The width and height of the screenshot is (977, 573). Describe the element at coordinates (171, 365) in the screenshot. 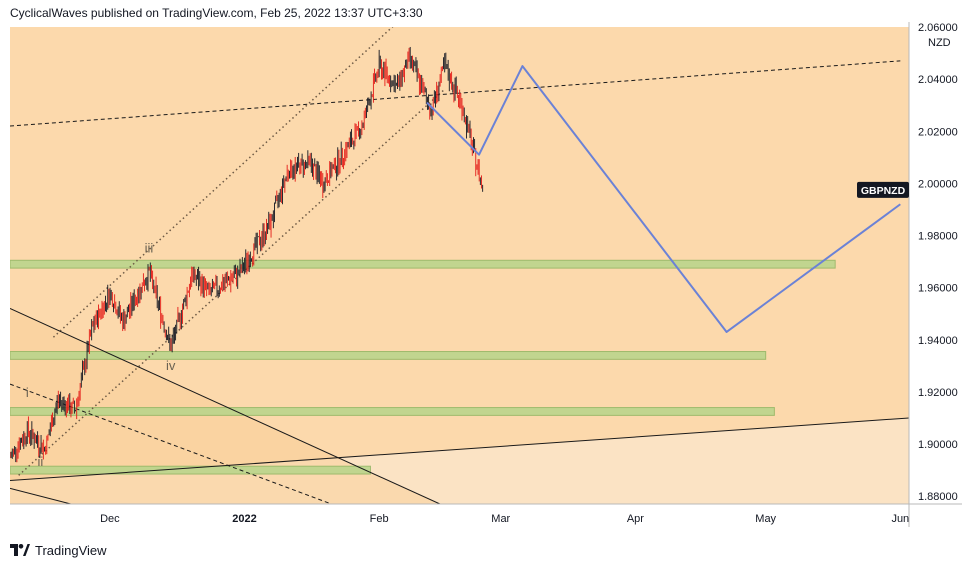

I see `wave-label-iv: iv` at that location.